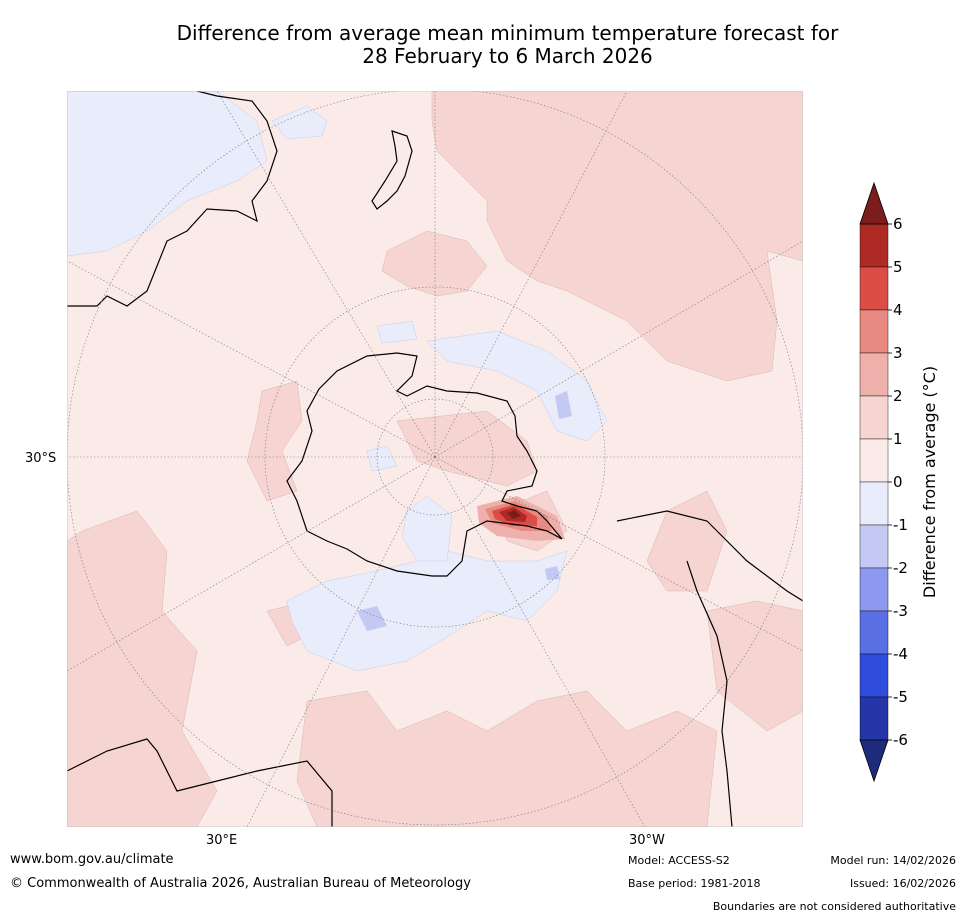 The height and width of the screenshot is (919, 965). Describe the element at coordinates (274, 441) in the screenshot. I see `anomaly-patch-west-mid` at that location.